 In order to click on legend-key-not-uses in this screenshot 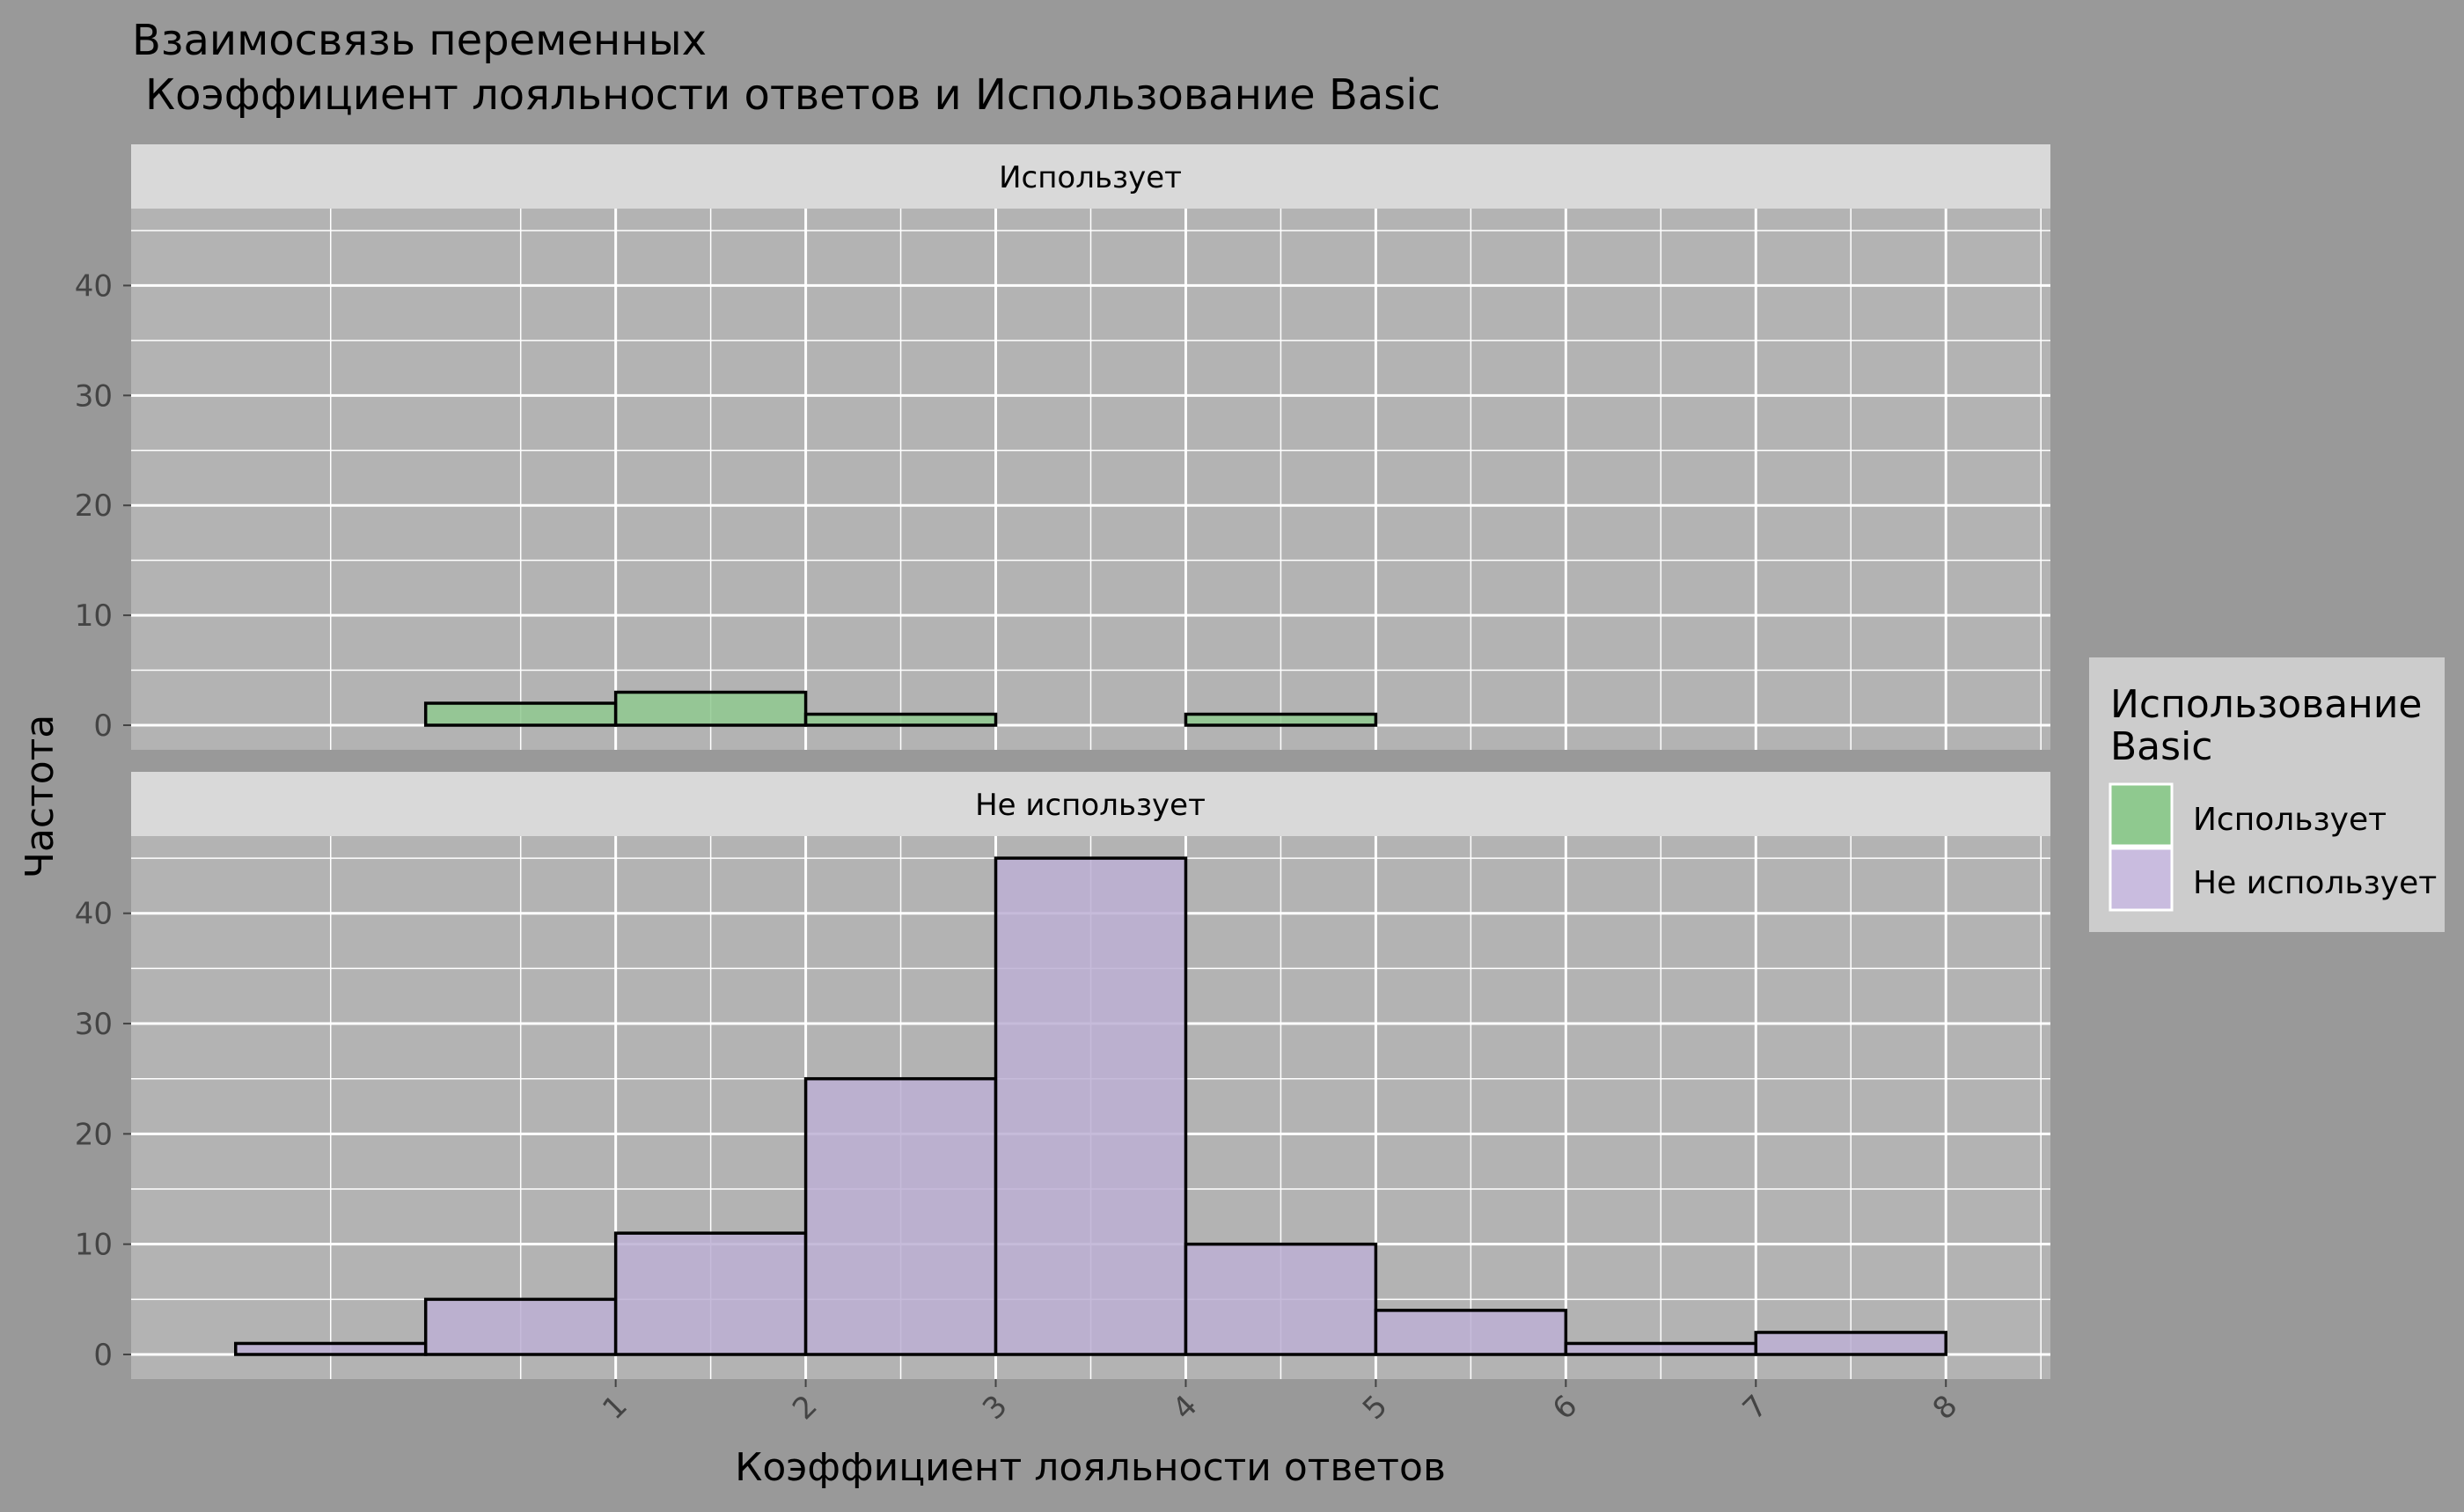, I will do `click(2141, 880)`.